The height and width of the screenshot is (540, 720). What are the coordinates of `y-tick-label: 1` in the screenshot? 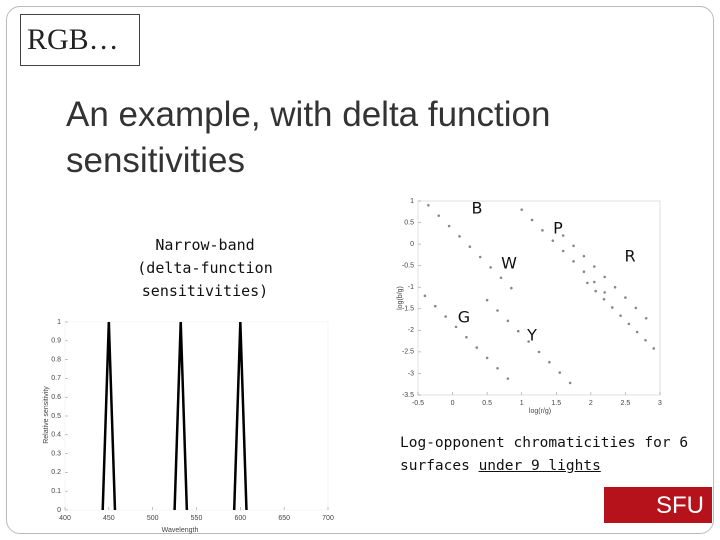 It's located at (412, 201).